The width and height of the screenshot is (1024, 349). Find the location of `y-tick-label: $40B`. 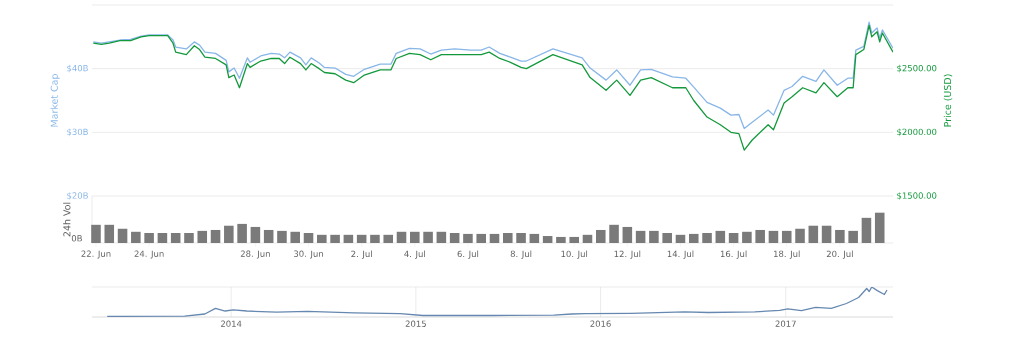

y-tick-label: $40B is located at coordinates (77, 68).